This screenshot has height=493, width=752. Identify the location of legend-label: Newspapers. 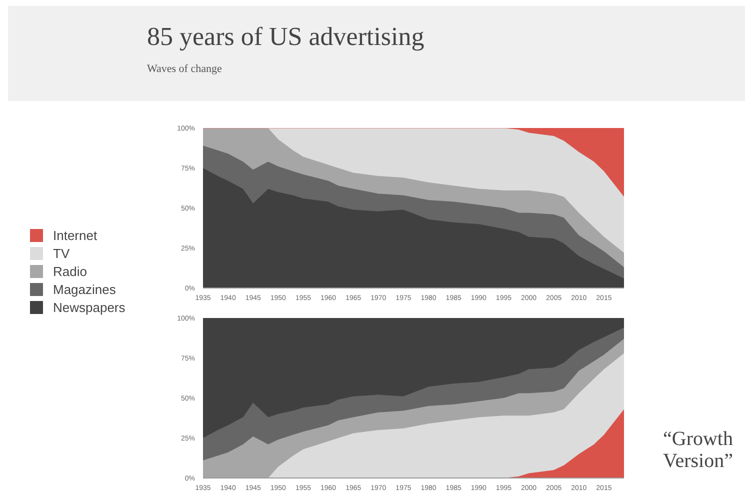
(89, 307).